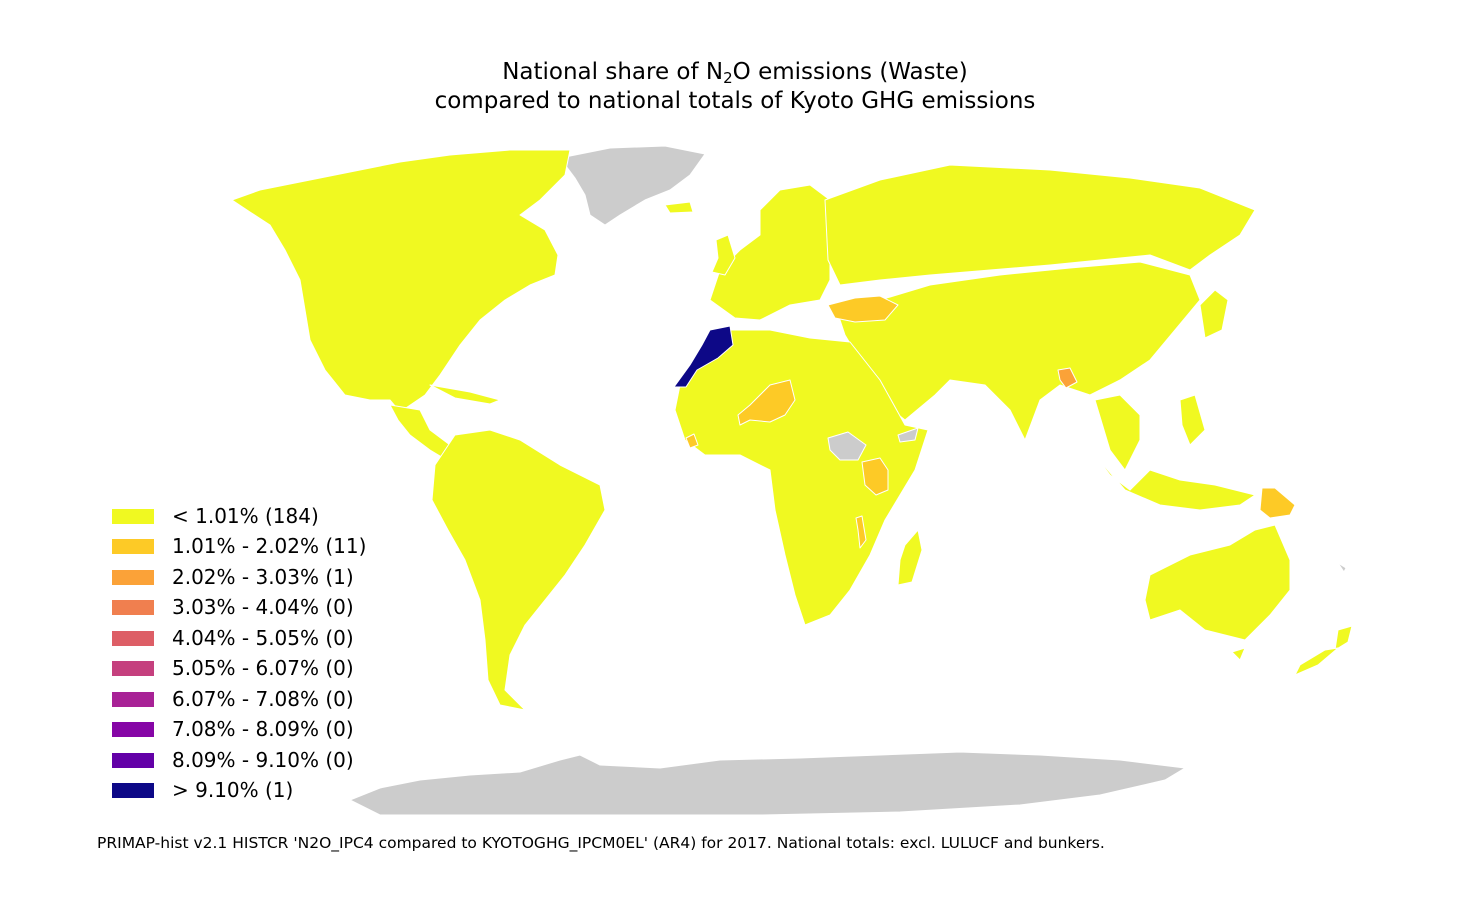 The image size is (1470, 913). Describe the element at coordinates (847, 446) in the screenshot. I see `south-sudan-region` at that location.